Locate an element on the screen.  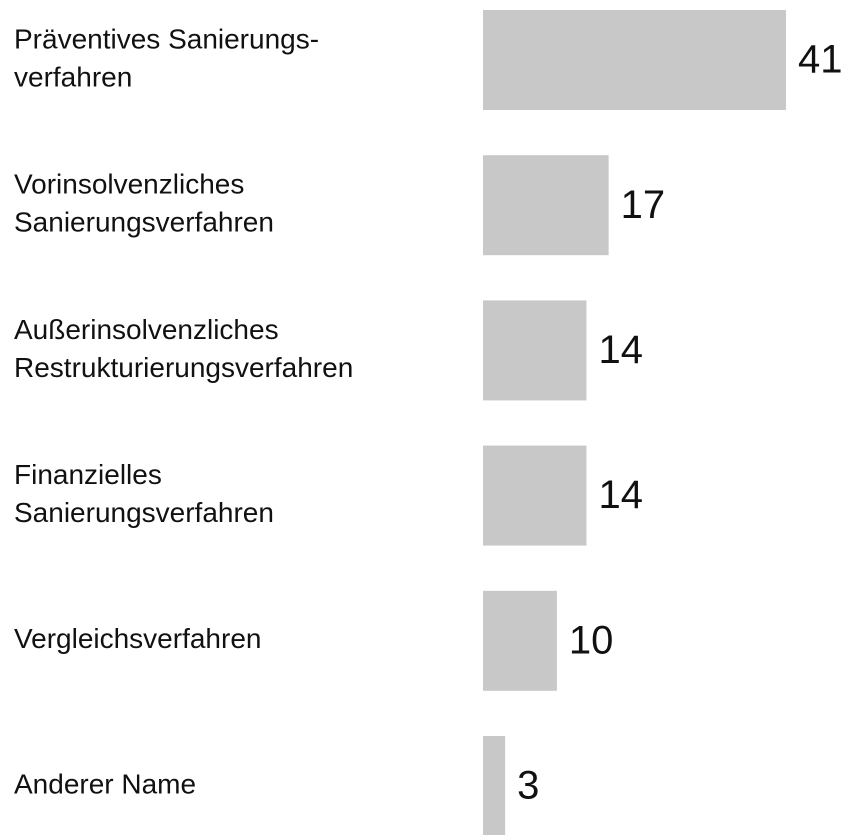
category-label: Außerinsolvenzliches is located at coordinates (146, 329).